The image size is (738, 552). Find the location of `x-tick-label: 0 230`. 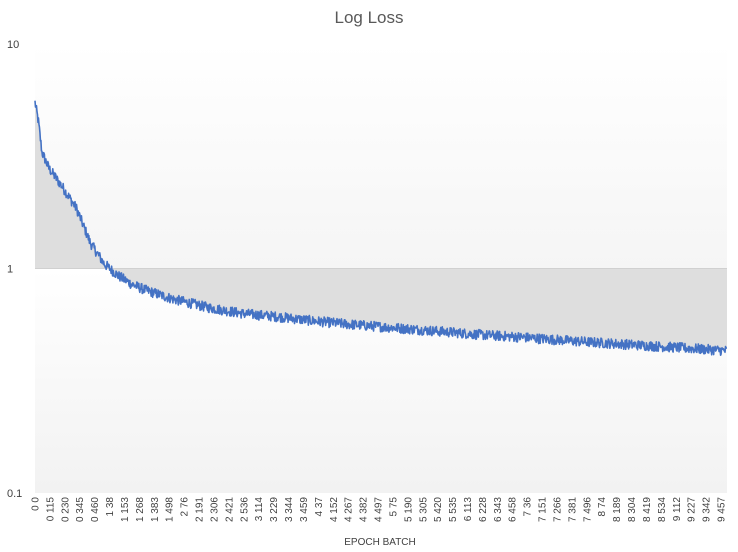

x-tick-label: 0 230 is located at coordinates (65, 509).